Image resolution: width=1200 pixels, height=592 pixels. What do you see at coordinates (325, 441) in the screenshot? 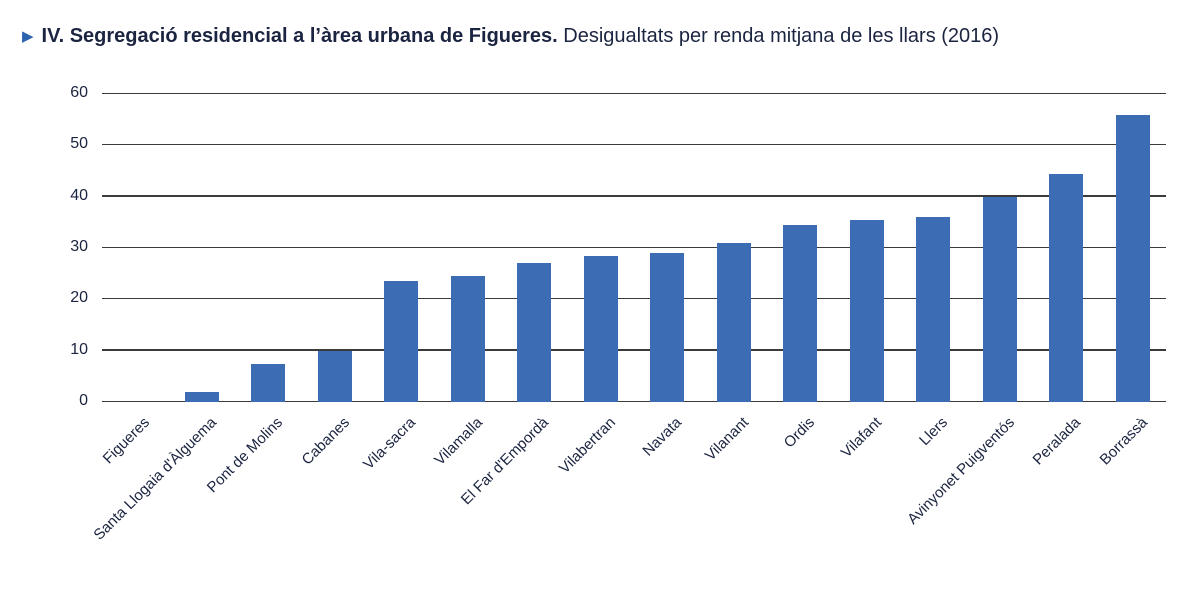
I see `x-tick-label: Cabanes` at bounding box center [325, 441].